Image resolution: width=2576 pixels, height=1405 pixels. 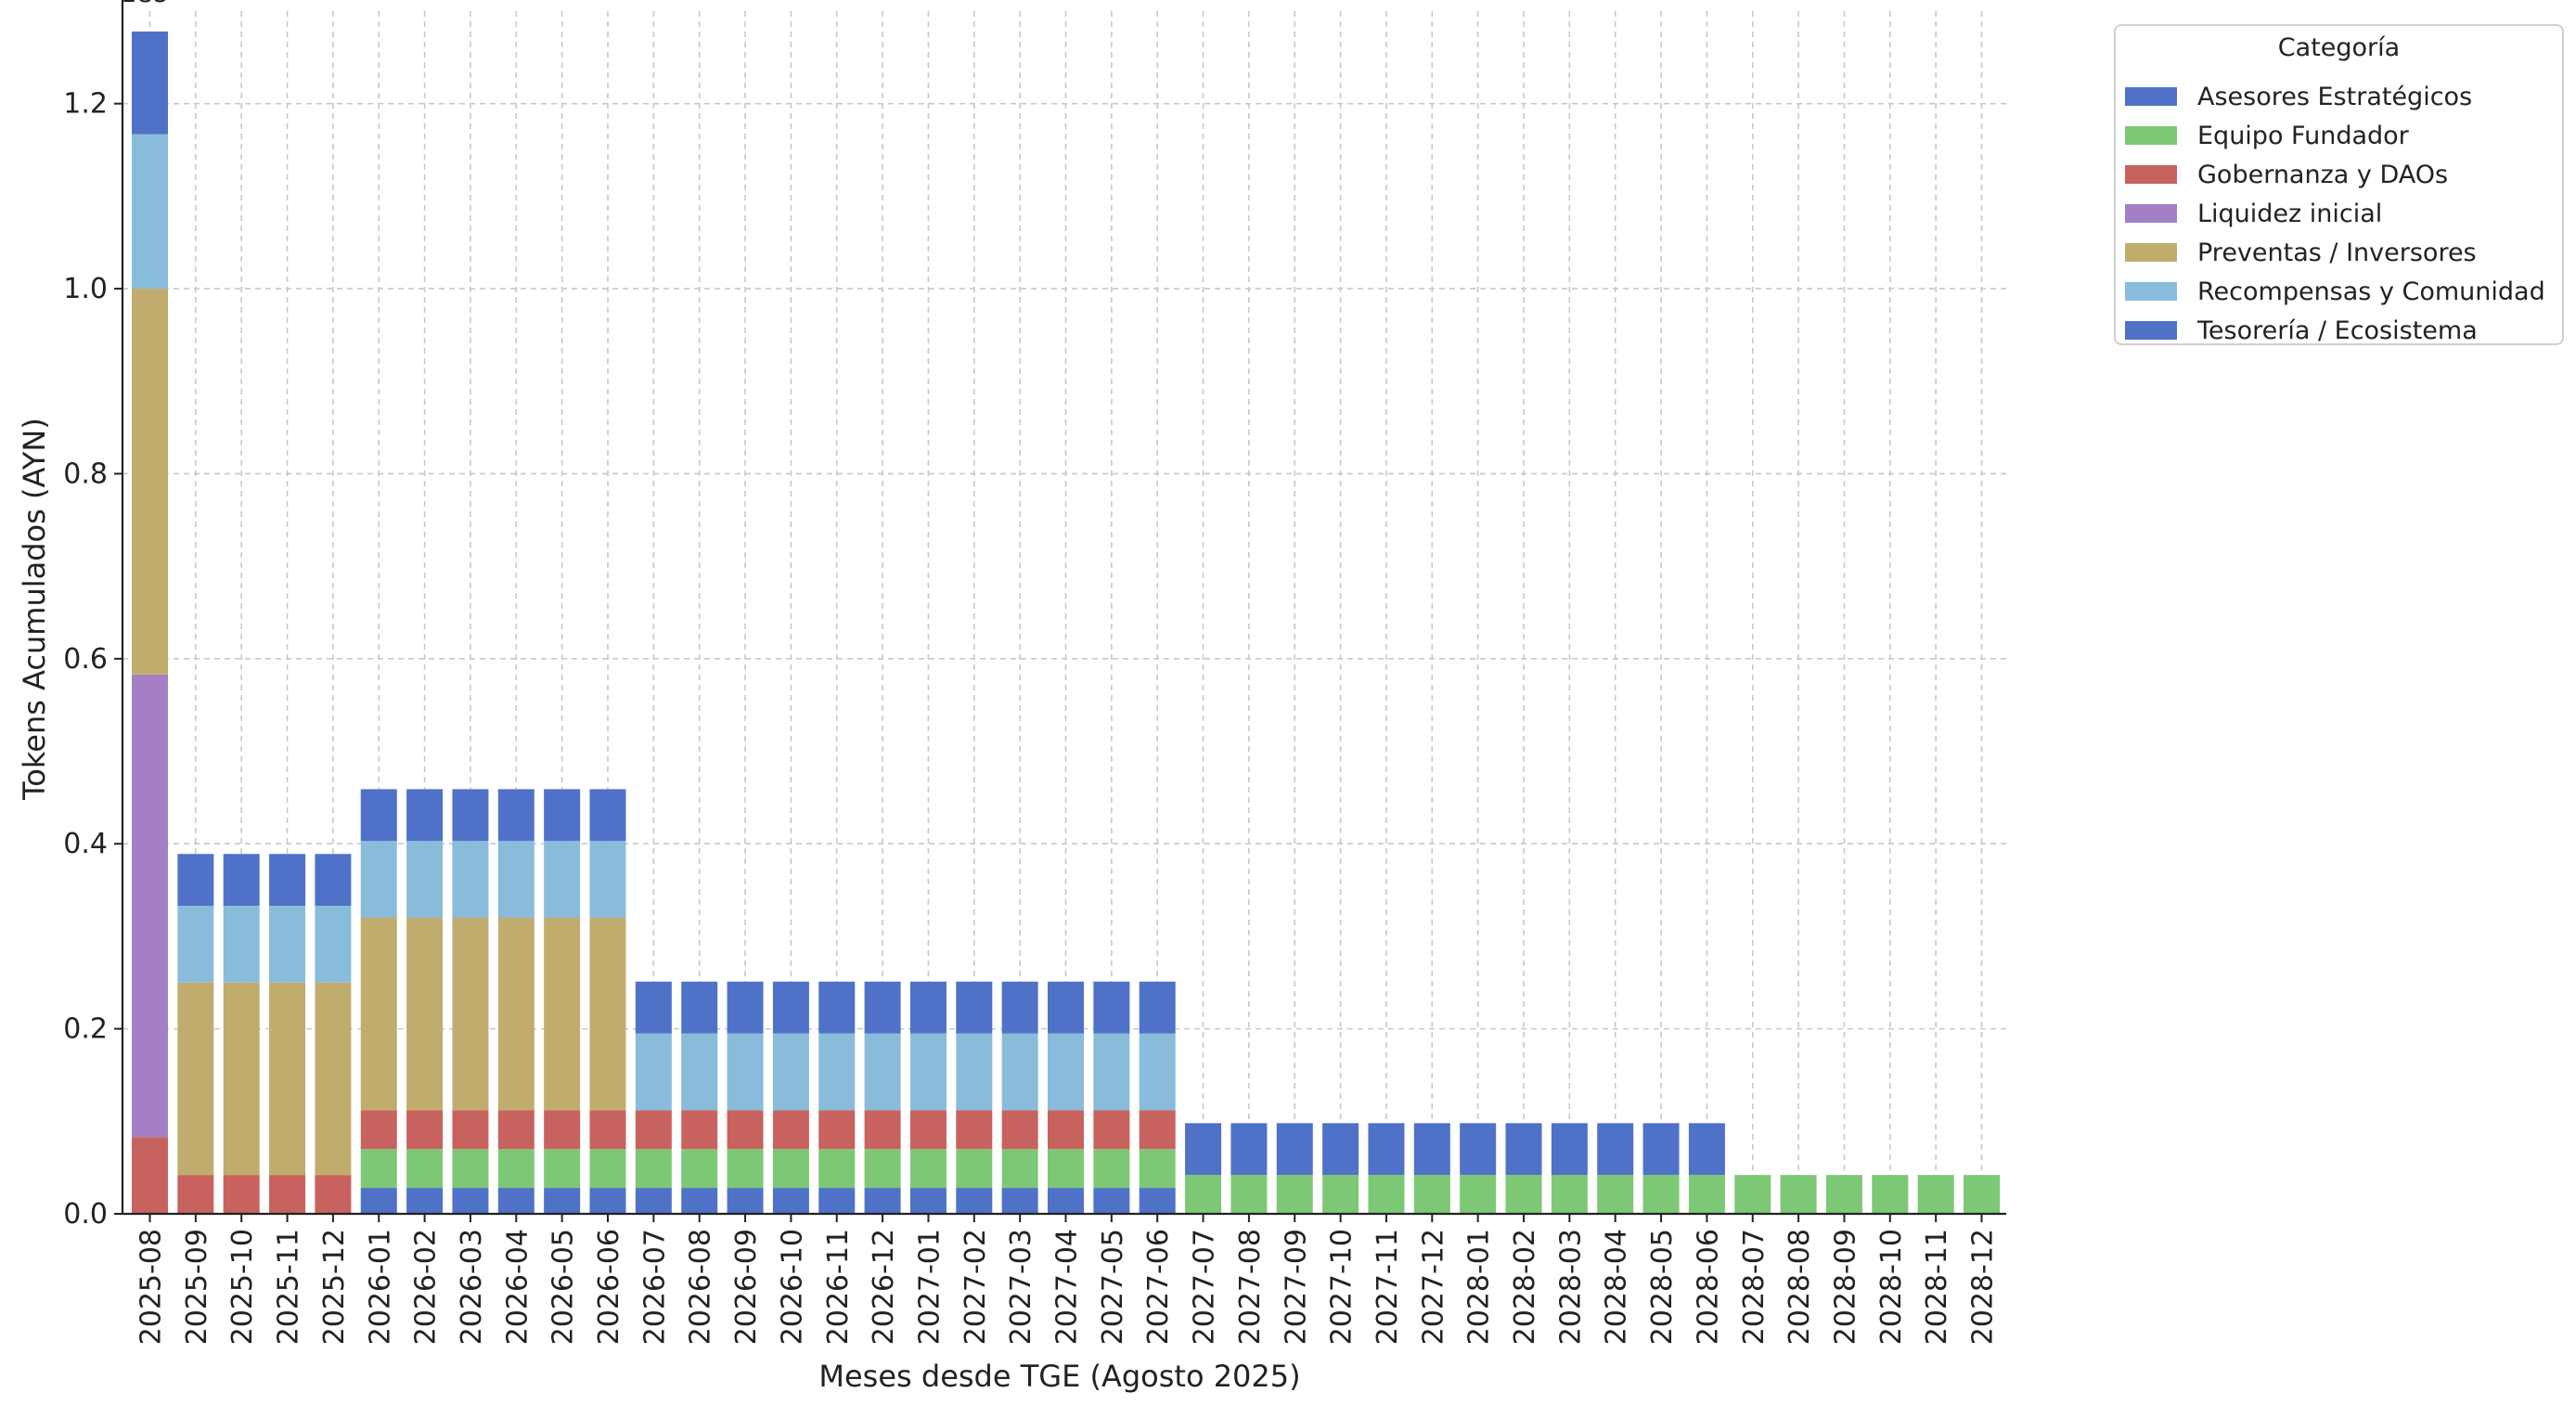 I want to click on legend-item: Equipo Fundador, so click(x=2267, y=135).